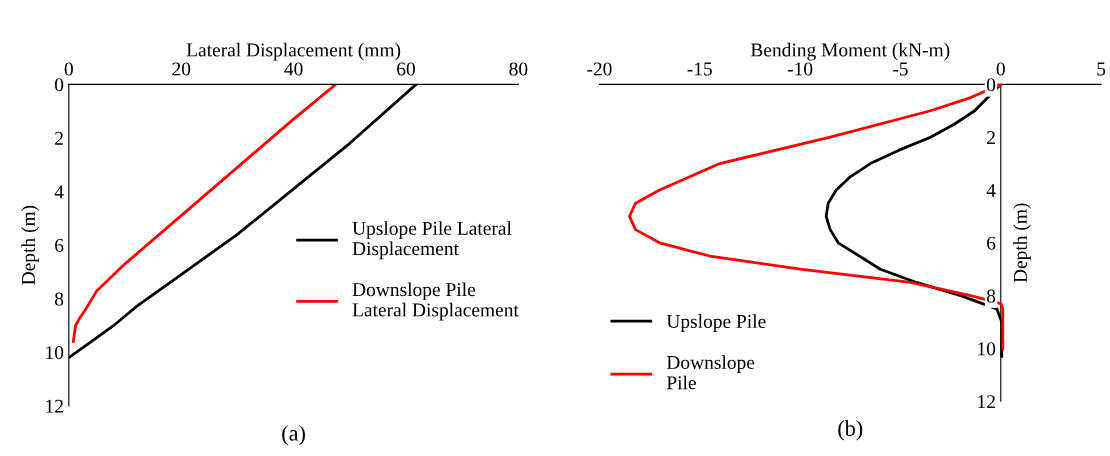 The height and width of the screenshot is (456, 1110). Describe the element at coordinates (432, 240) in the screenshot. I see `legend-label: Upslope Pile Lateral Displacement` at that location.